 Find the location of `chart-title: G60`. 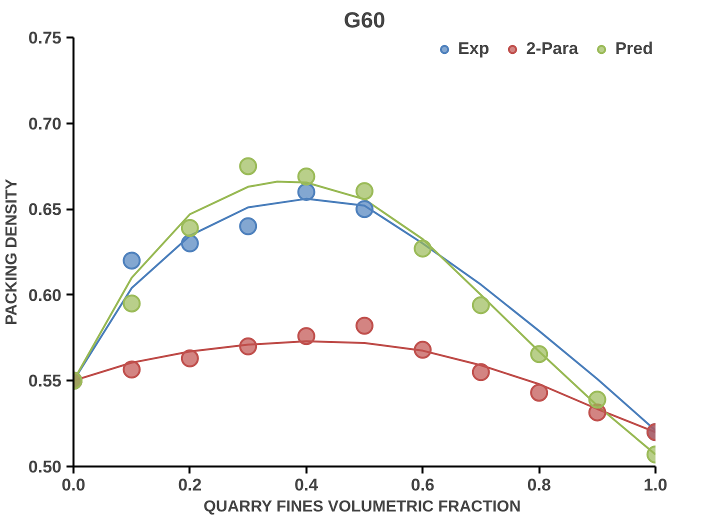

chart-title: G60 is located at coordinates (365, 20).